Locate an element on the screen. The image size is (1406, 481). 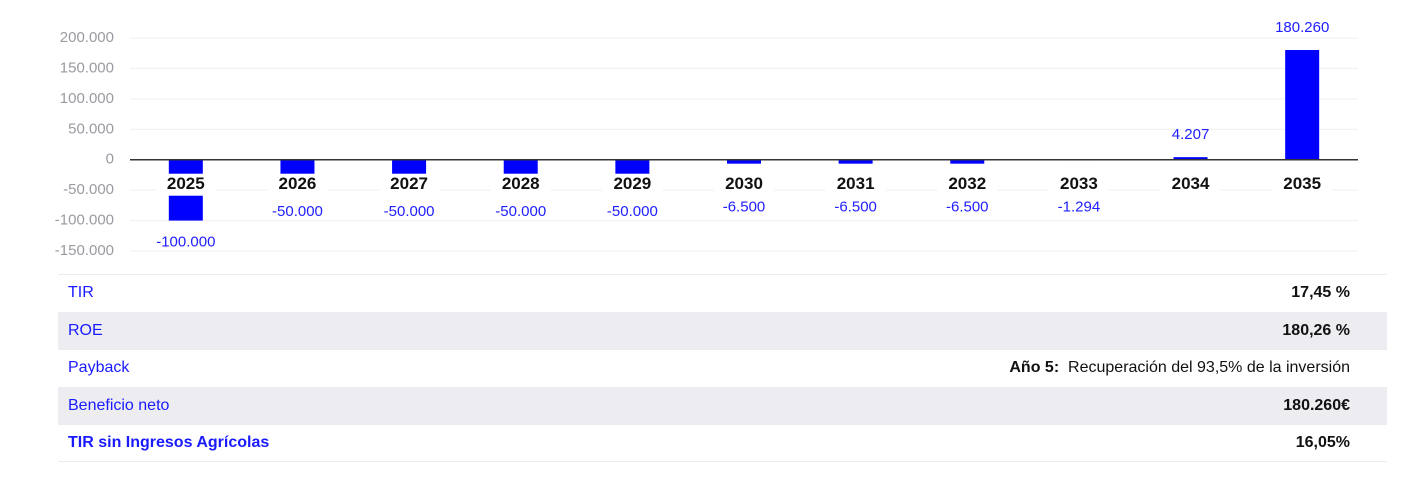
row-label: Payback is located at coordinates (99, 368).